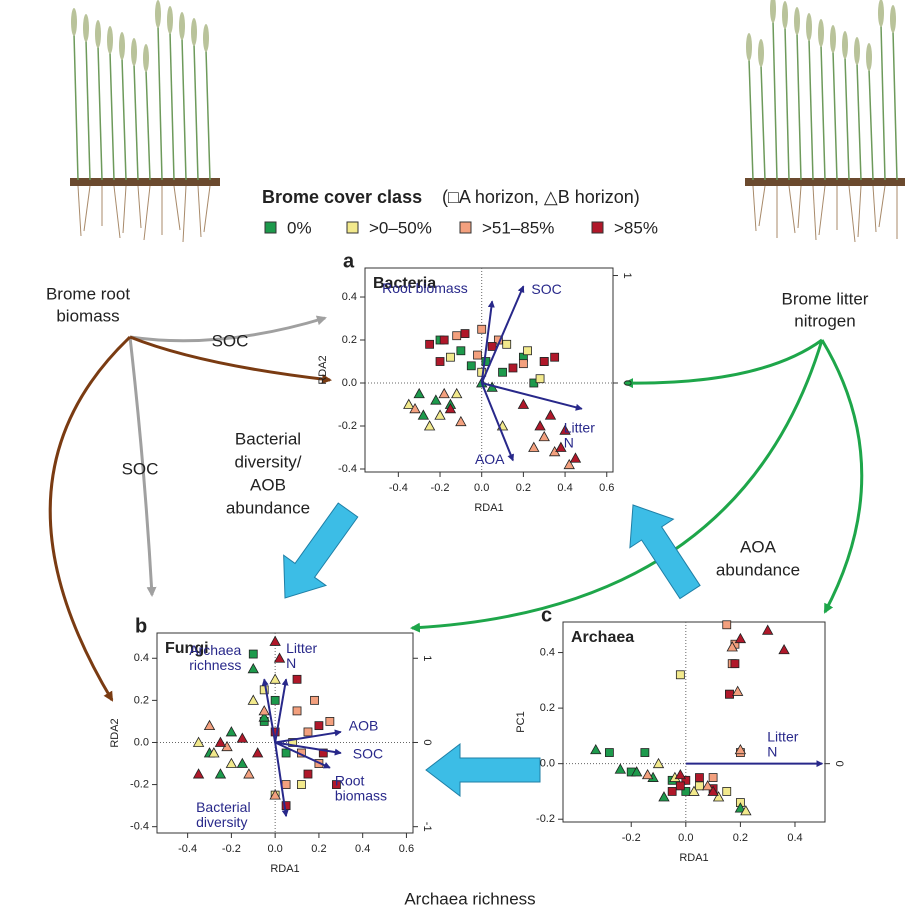 The height and width of the screenshot is (921, 911). What do you see at coordinates (693, 858) in the screenshot?
I see `x-axis-label: RDA1` at bounding box center [693, 858].